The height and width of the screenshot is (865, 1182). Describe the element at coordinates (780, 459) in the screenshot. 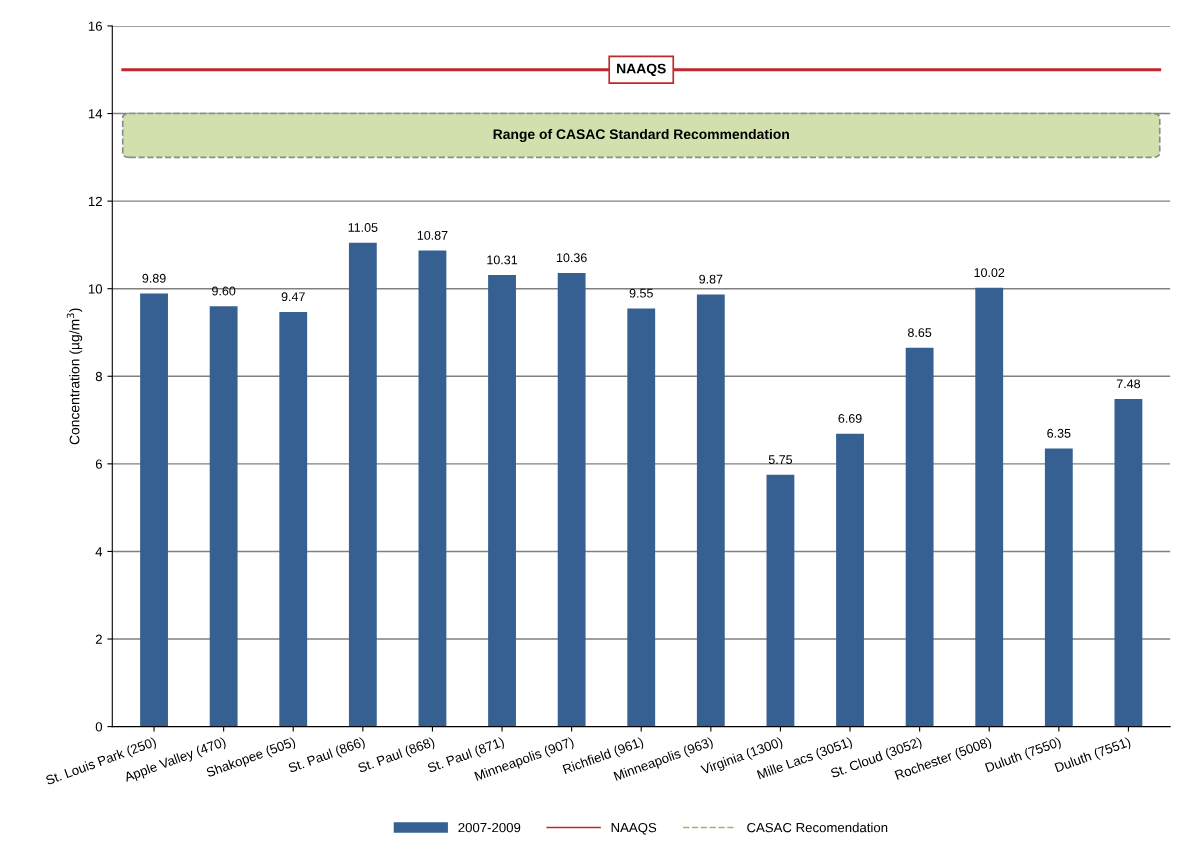

I see `text: 5.75` at that location.